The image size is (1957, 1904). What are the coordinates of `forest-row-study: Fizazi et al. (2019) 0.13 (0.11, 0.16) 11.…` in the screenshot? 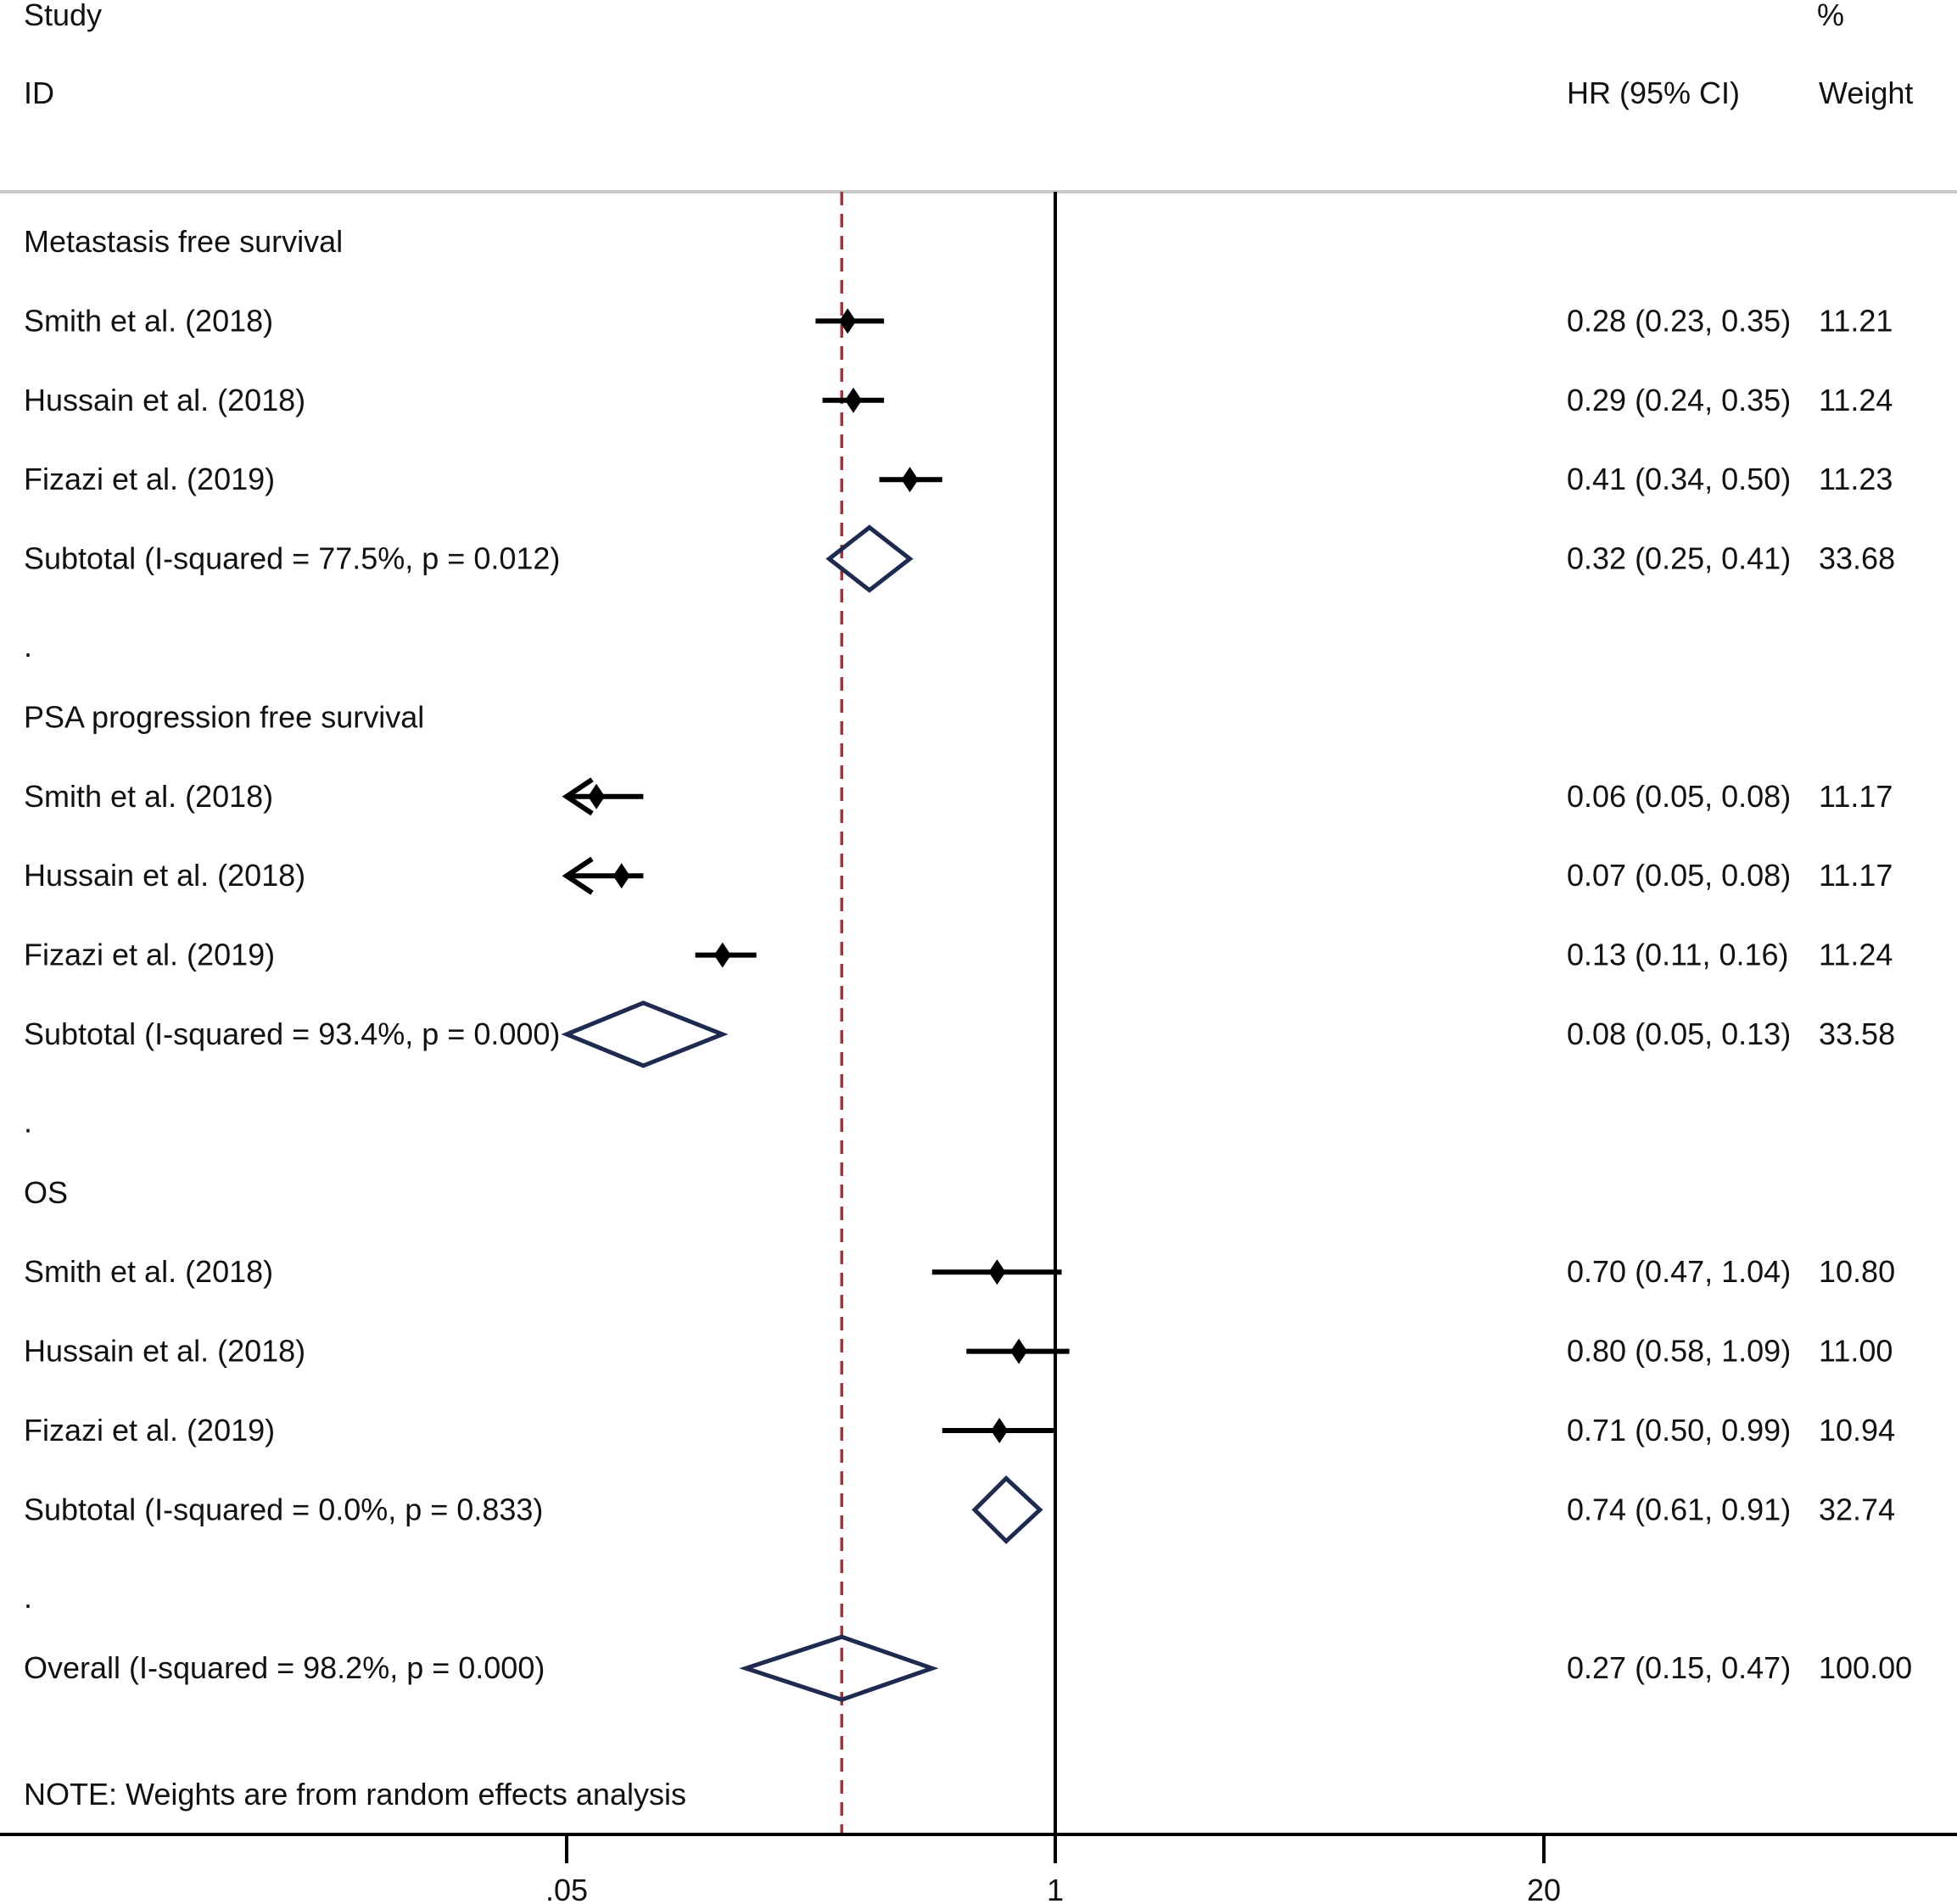 It's located at (958, 955).